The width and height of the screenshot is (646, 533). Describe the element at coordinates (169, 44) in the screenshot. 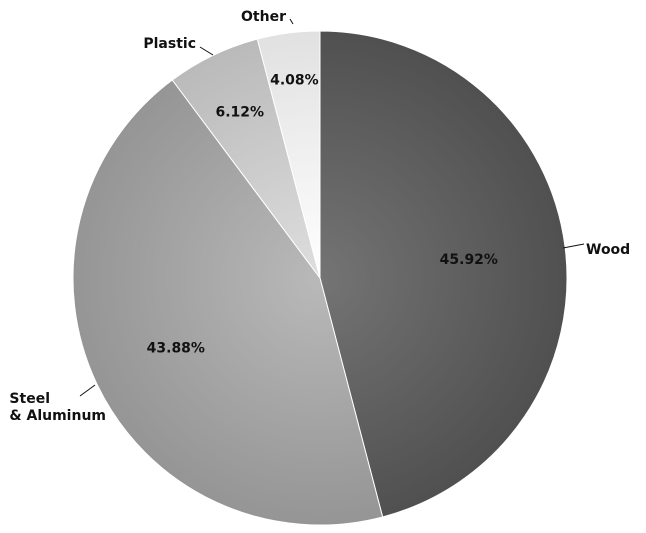

I see `category-label-plastic: Plastic` at that location.